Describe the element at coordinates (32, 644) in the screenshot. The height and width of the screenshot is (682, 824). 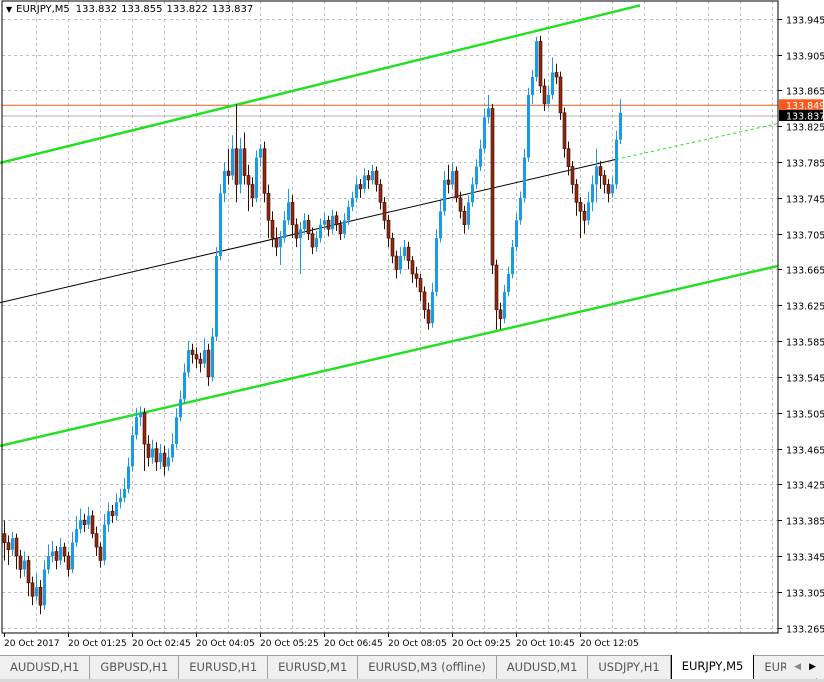
I see `time-tick-label: 20 Oct 2017` at that location.